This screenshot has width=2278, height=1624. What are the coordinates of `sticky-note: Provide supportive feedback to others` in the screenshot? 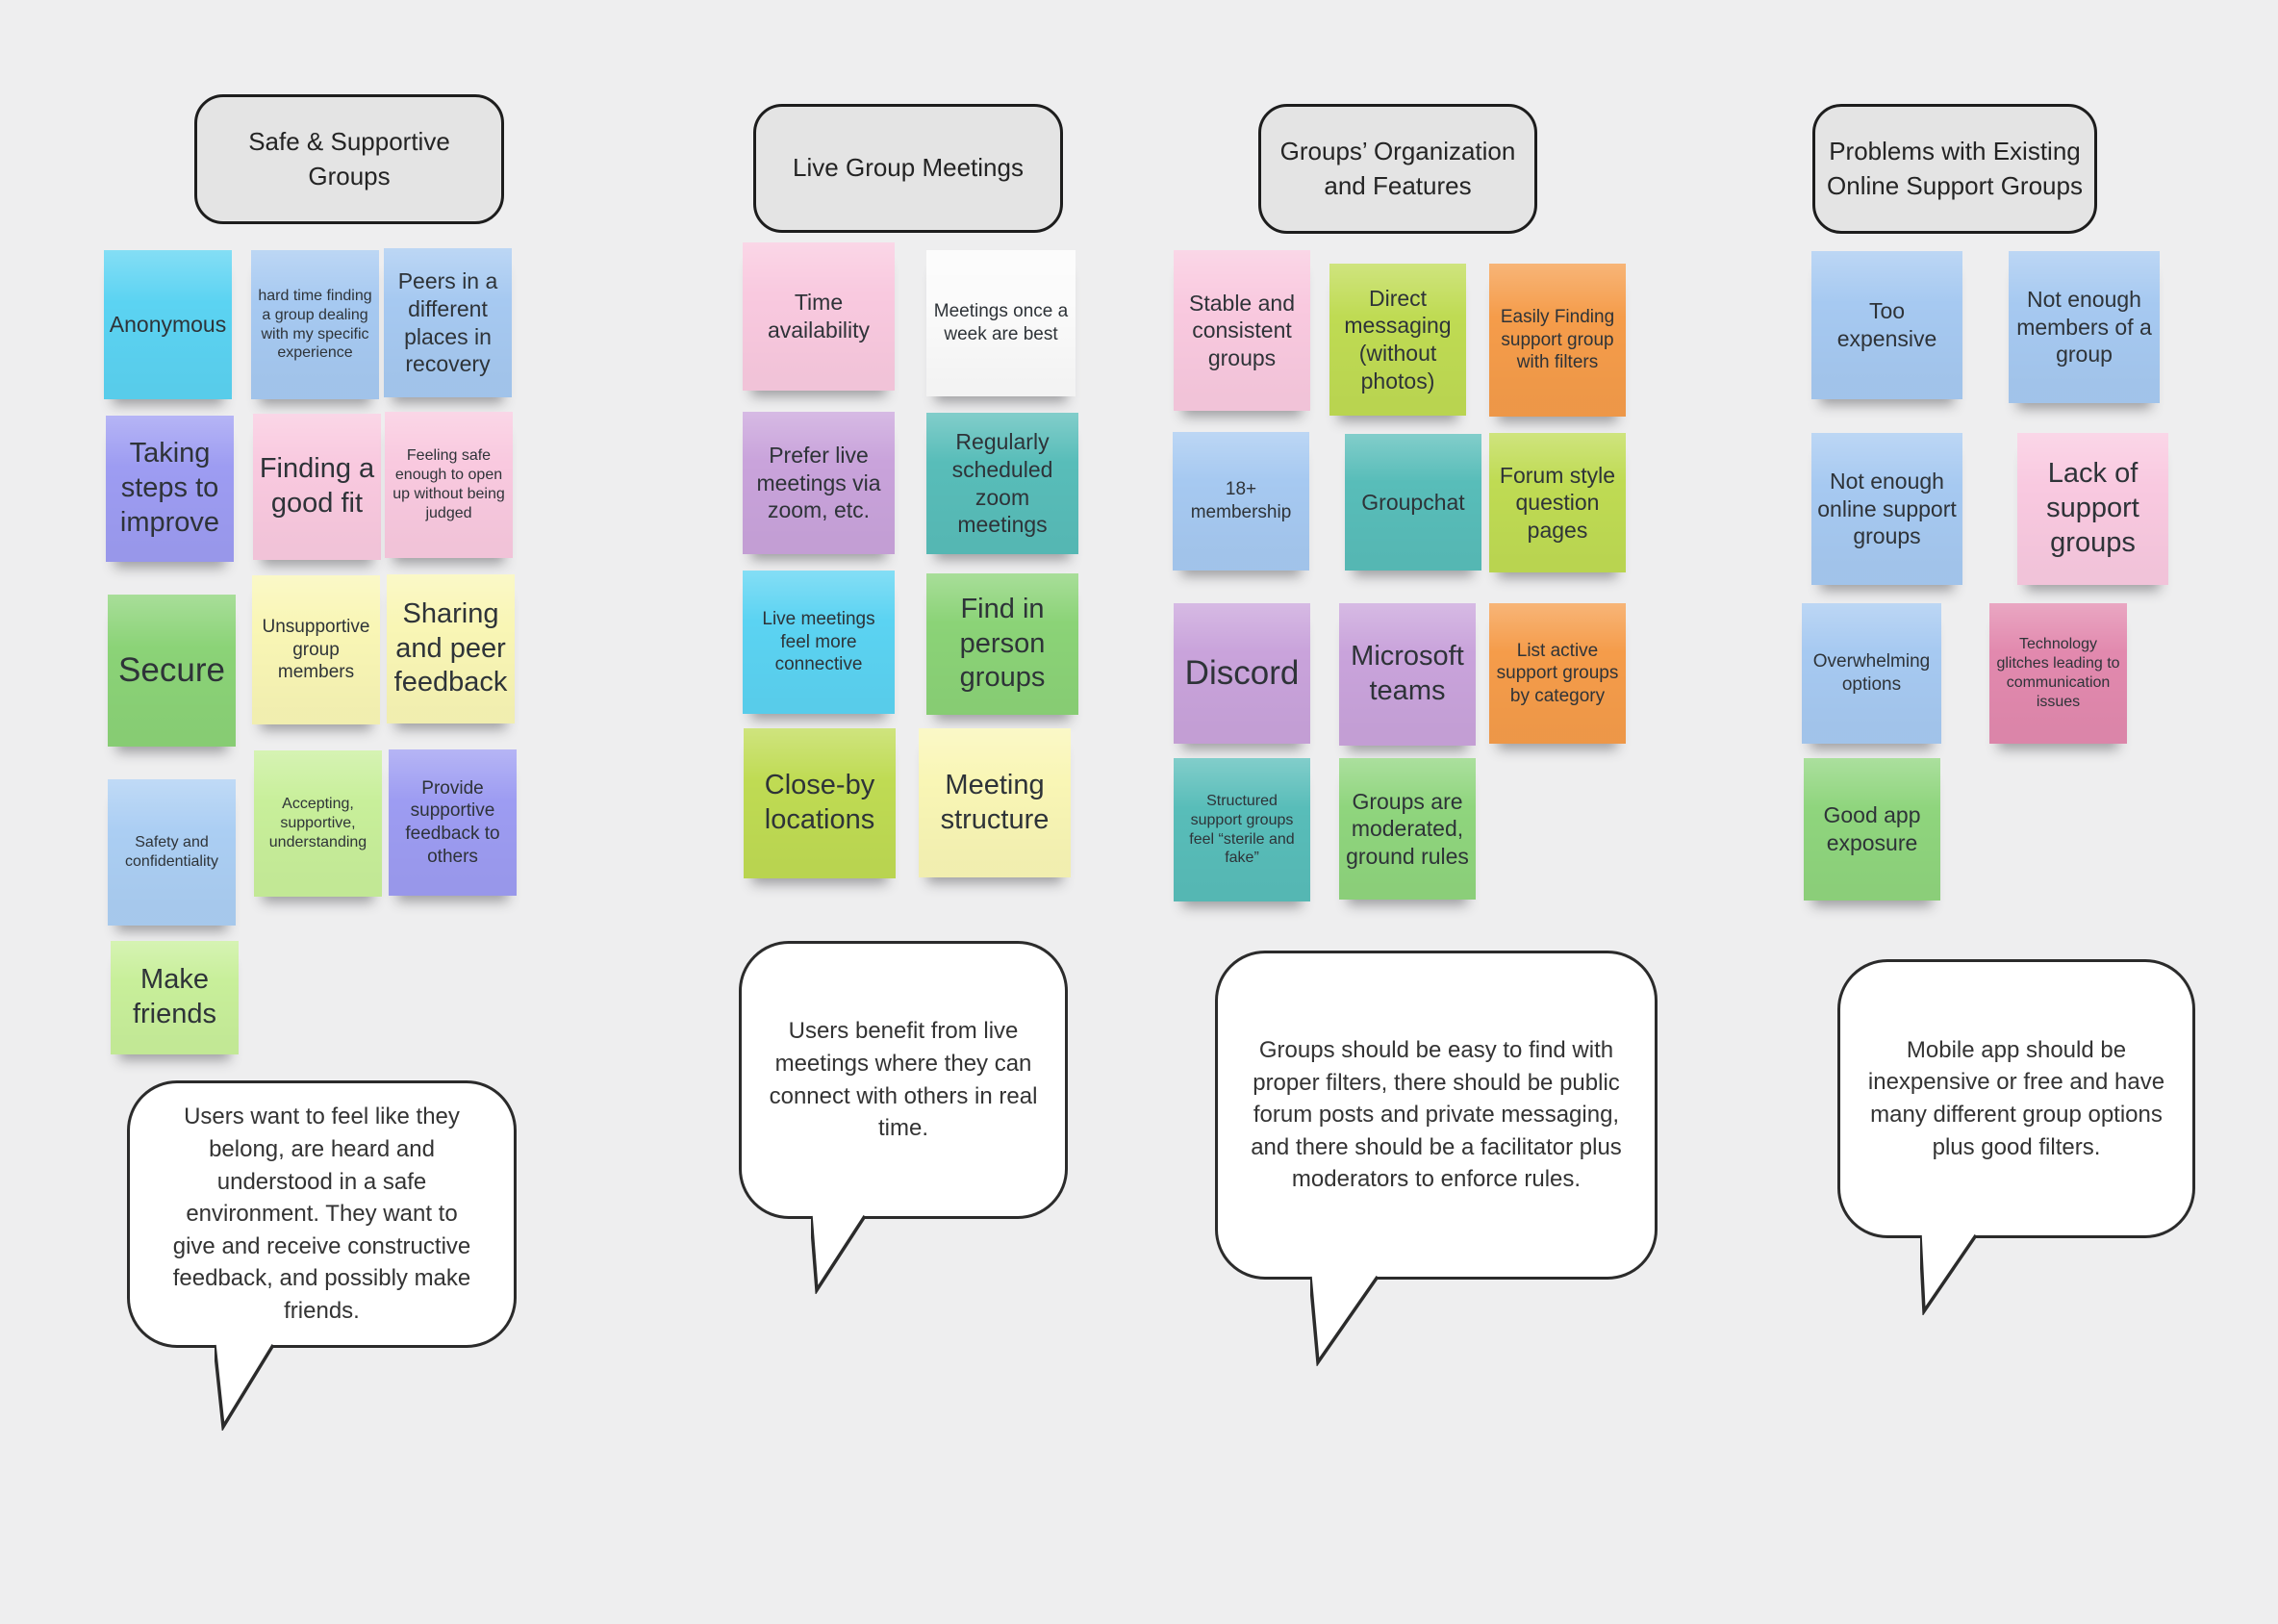 It's located at (453, 822).